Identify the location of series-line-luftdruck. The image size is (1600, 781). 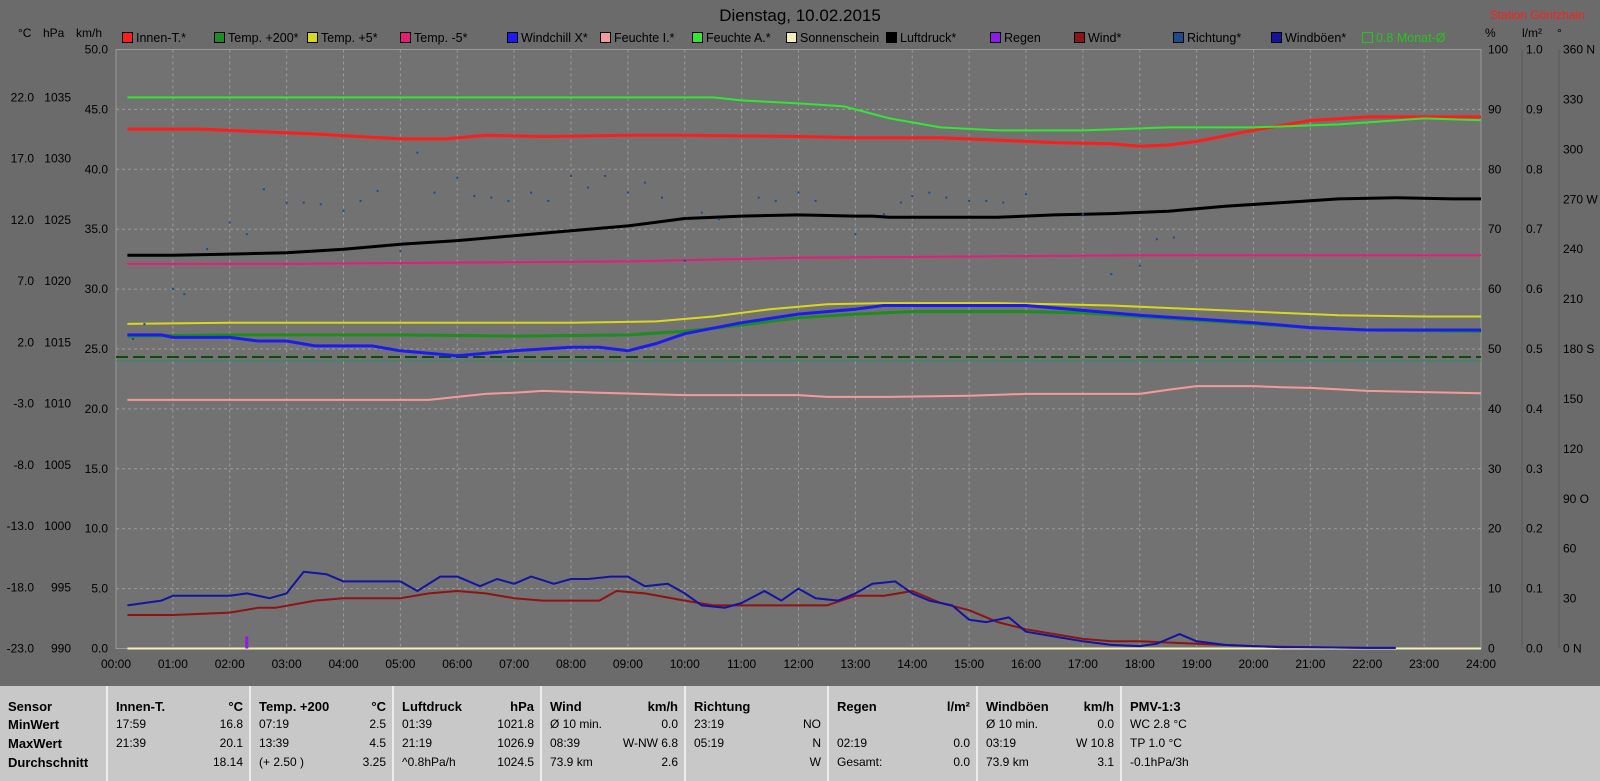
(804, 226).